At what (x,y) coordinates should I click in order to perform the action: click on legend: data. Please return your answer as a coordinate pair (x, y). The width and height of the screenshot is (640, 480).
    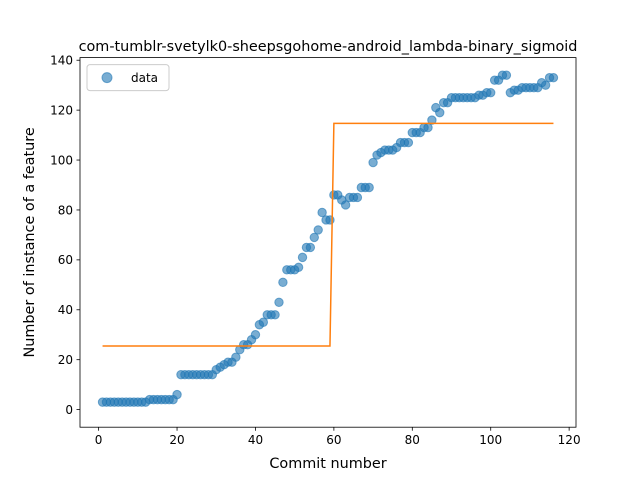
    Looking at the image, I should click on (128, 78).